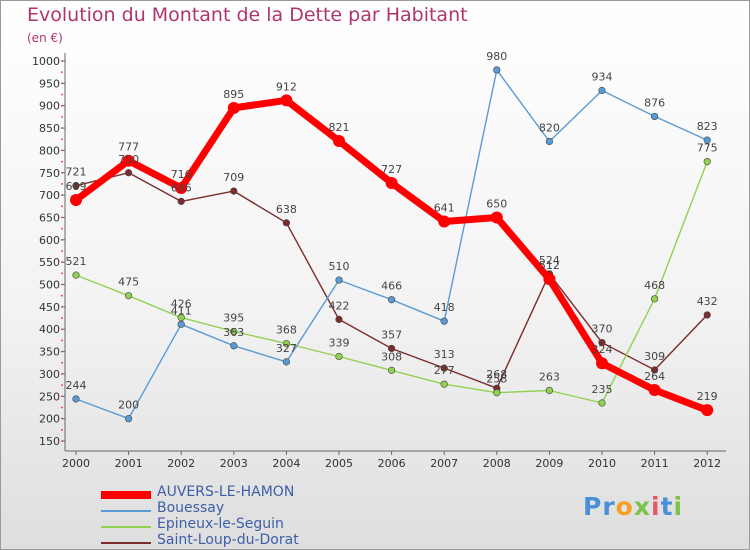  I want to click on data-label: 309, so click(654, 356).